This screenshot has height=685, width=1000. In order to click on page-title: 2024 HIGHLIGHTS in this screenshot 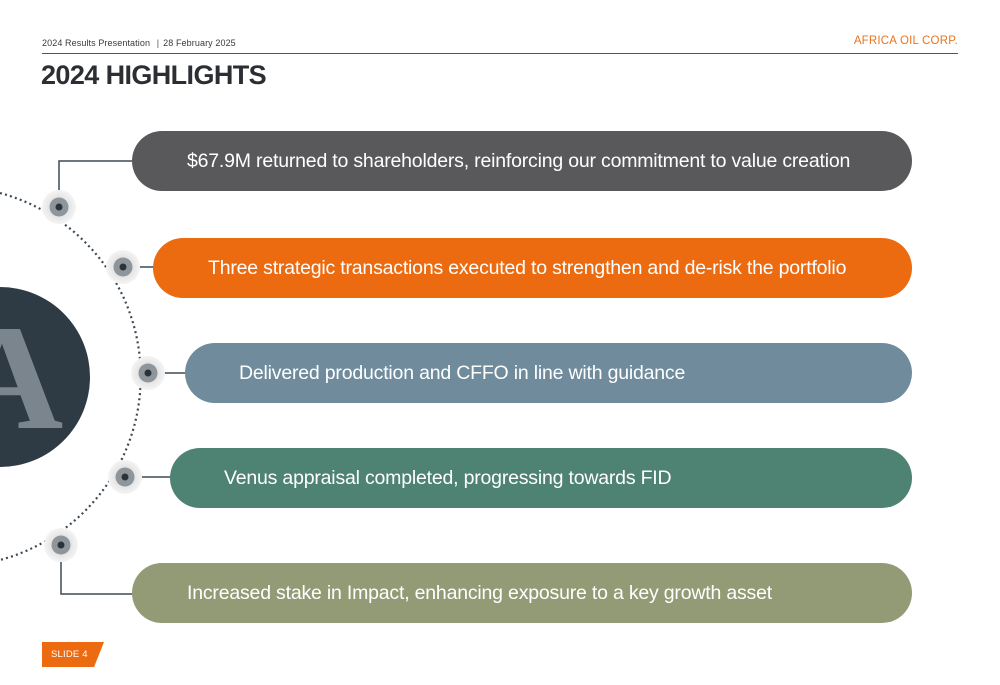, I will do `click(154, 75)`.